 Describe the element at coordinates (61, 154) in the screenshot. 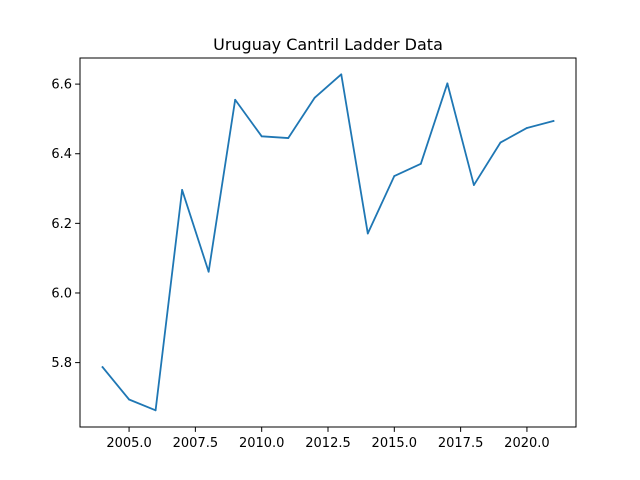

I see `y-tick-label: 6.4` at that location.